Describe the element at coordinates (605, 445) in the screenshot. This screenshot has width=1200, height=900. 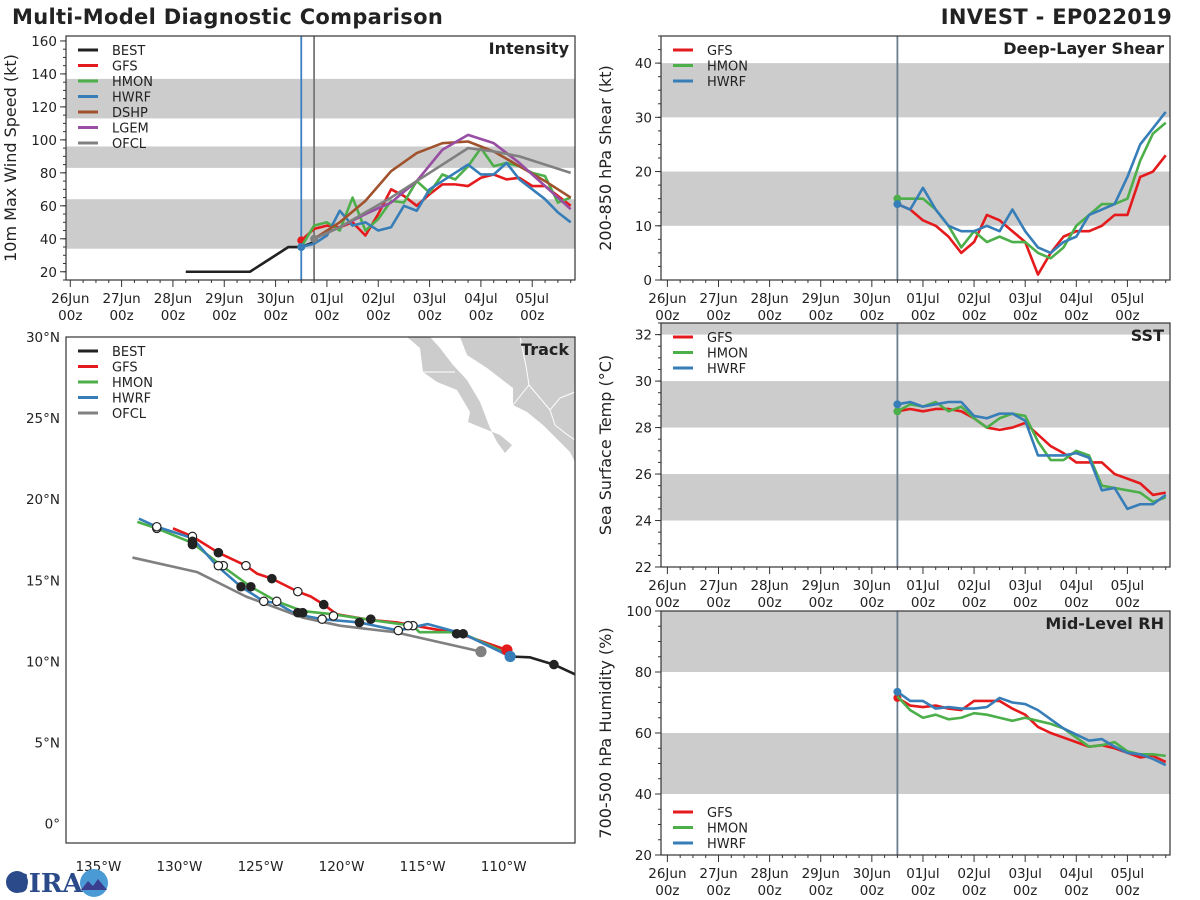
I see `y-axis-label: Sea Surface Temp (°C)` at that location.